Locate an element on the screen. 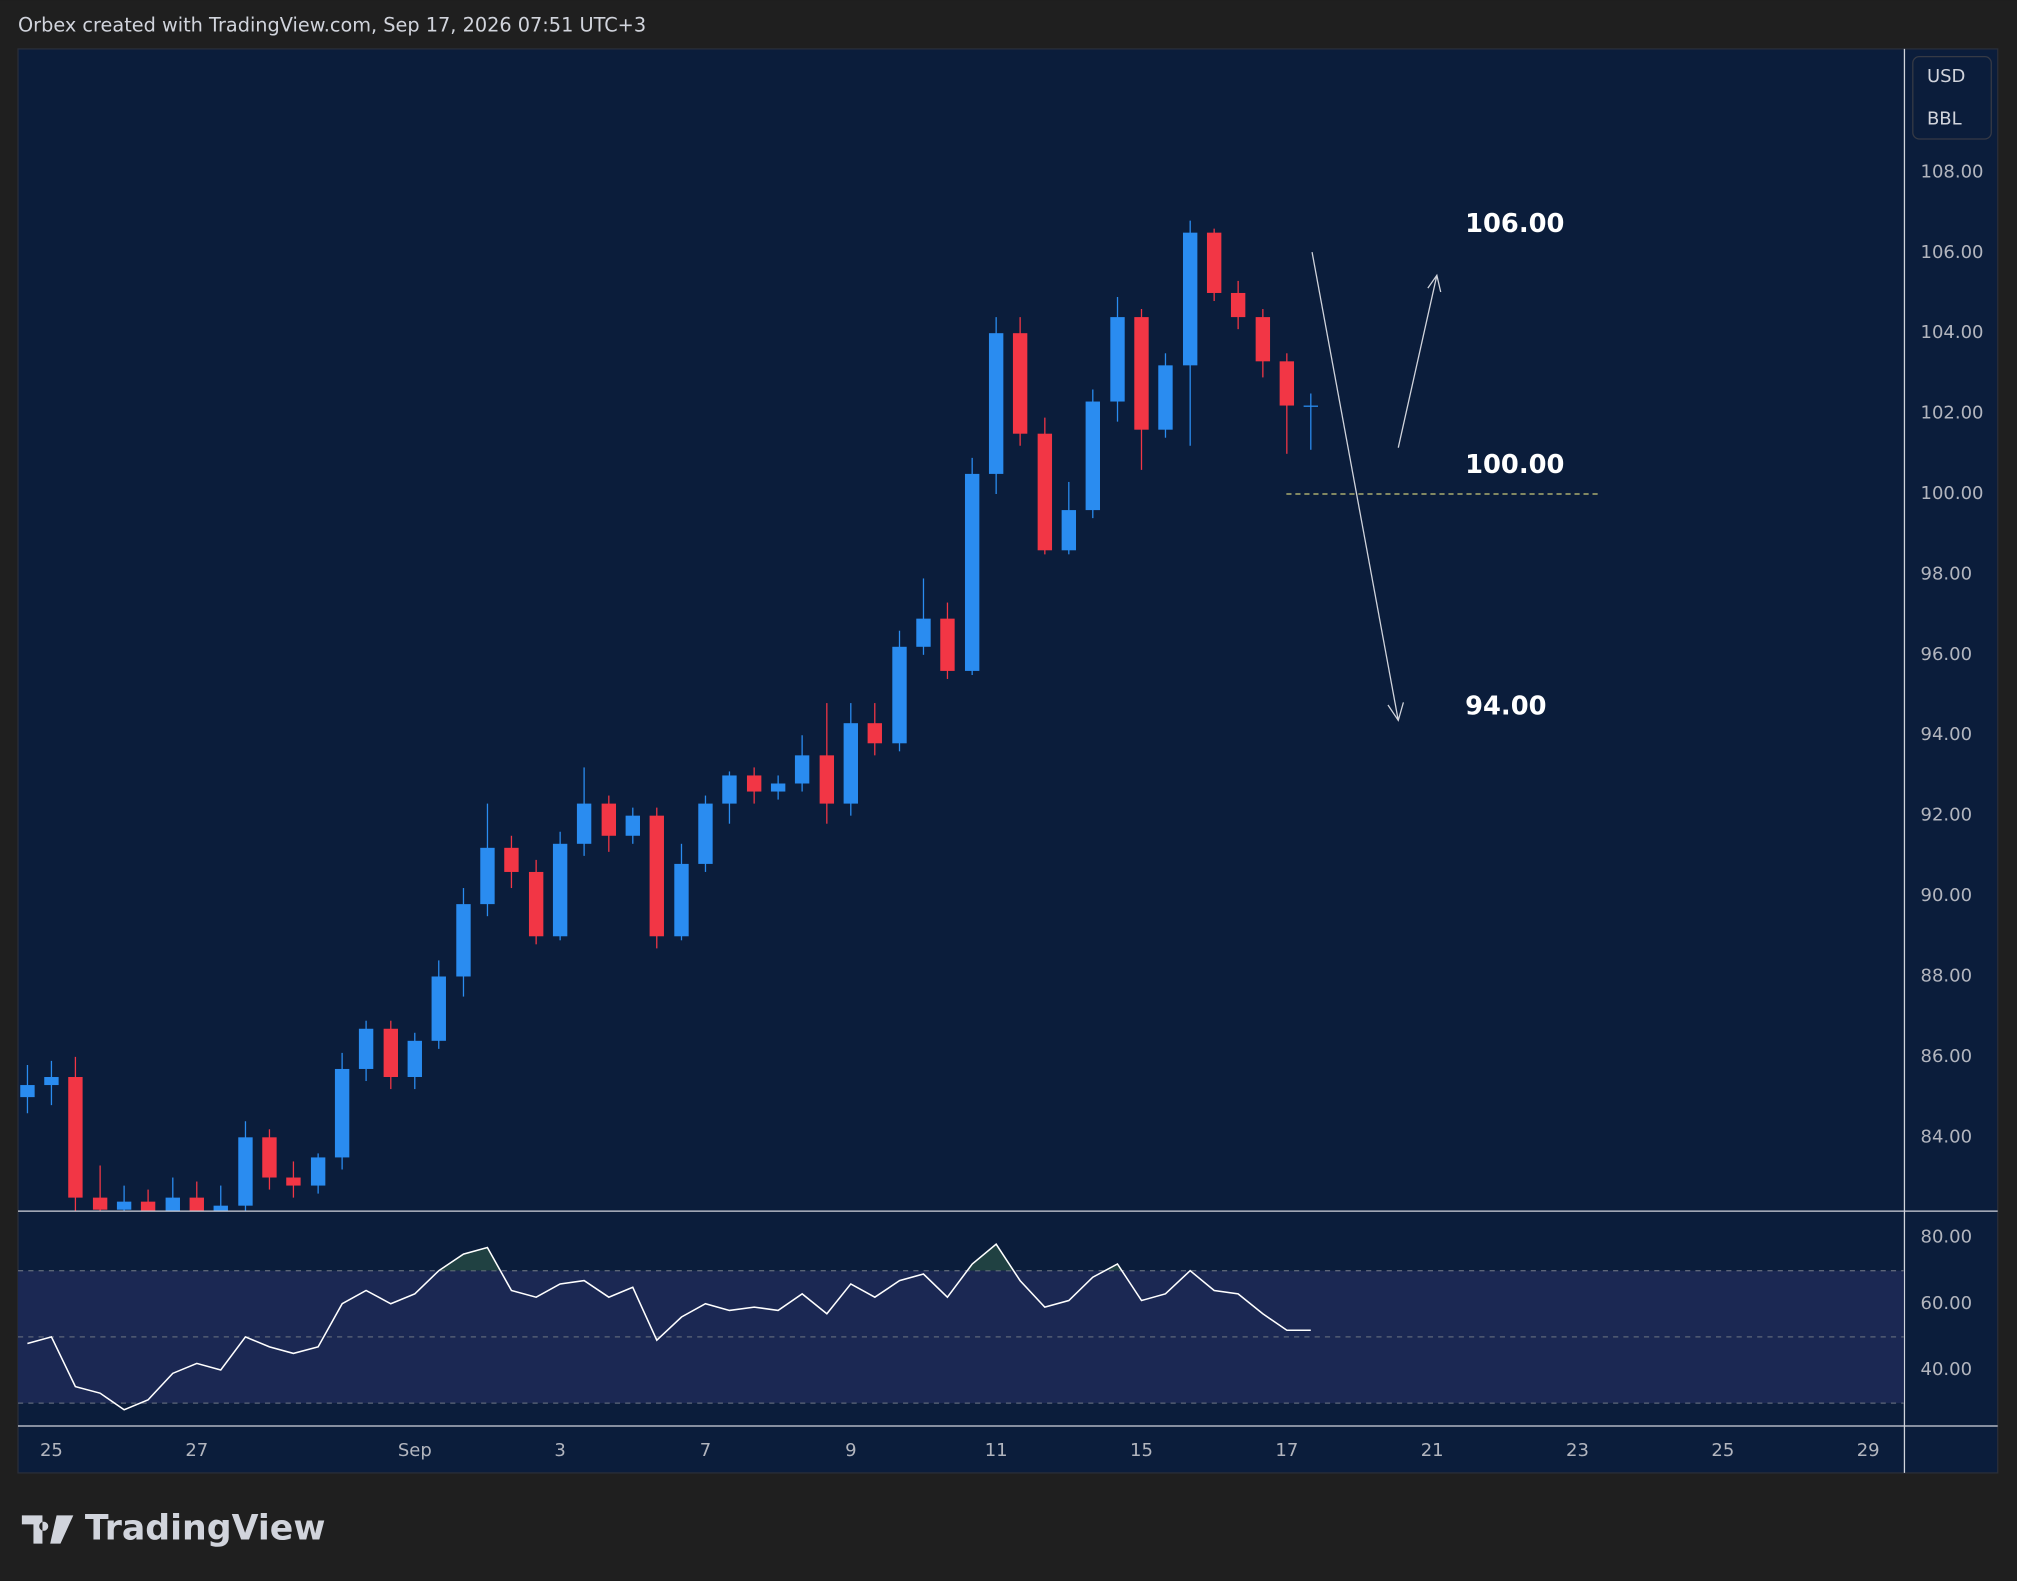 The image size is (2017, 1581). rsi-band is located at coordinates (961, 1337).